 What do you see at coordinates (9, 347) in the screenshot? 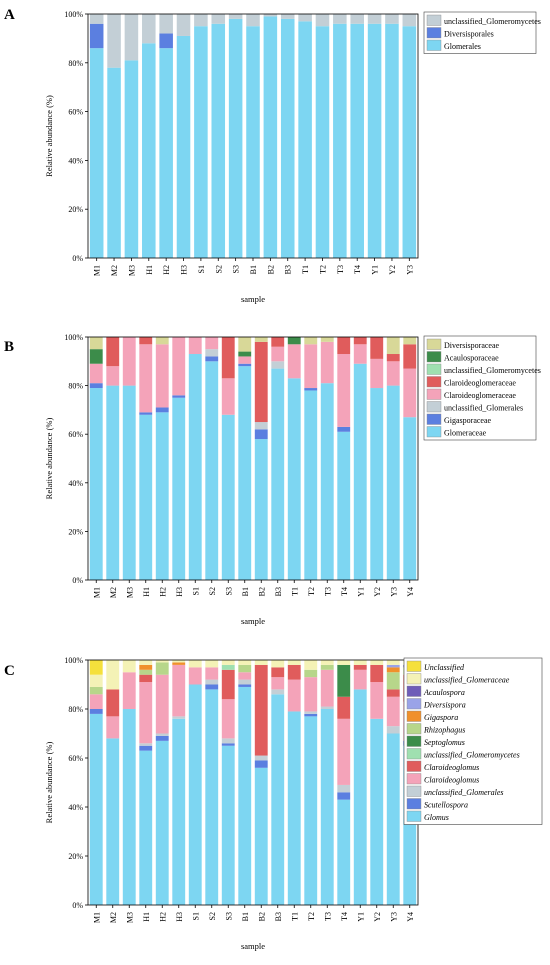
I see `panel-label: B` at bounding box center [9, 347].